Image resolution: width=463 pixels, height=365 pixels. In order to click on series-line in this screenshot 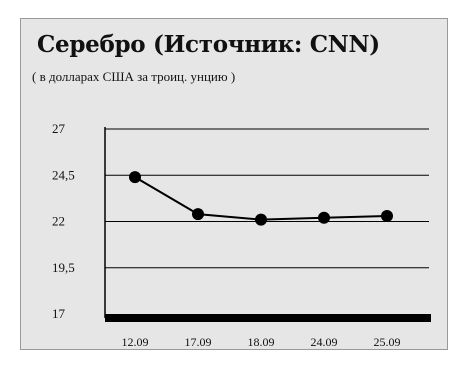, I will do `click(261, 198)`.